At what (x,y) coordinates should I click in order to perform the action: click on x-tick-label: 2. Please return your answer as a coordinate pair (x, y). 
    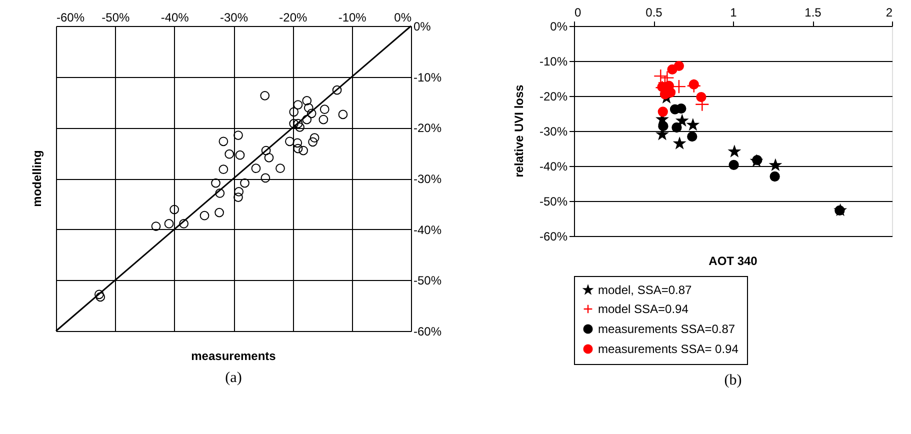
    Looking at the image, I should click on (889, 13).